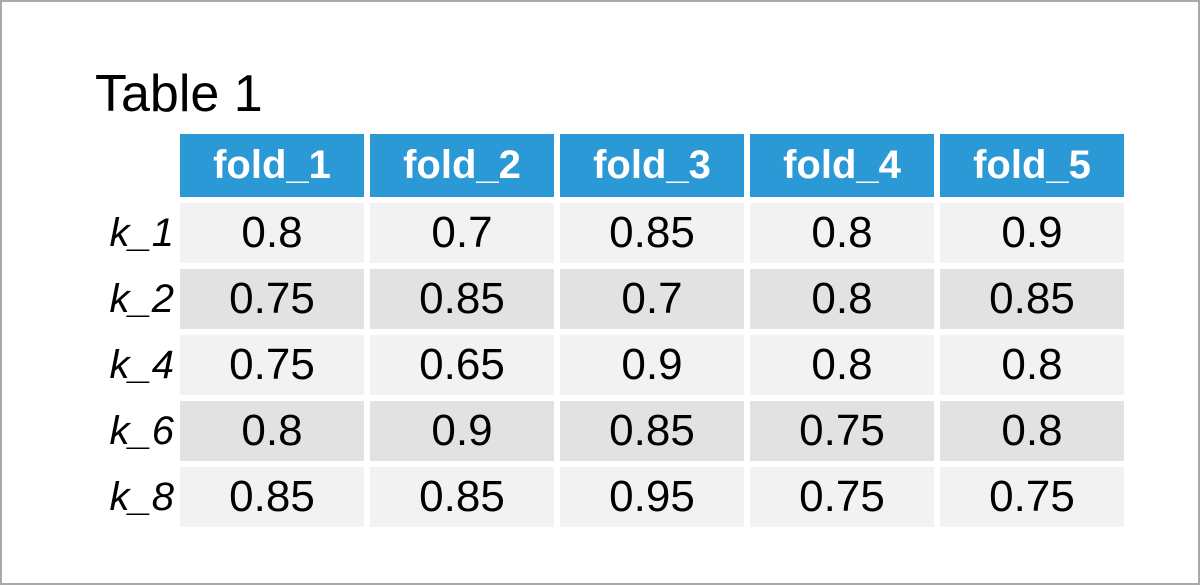 The image size is (1200, 585). I want to click on row-label: k_6, so click(142, 430).